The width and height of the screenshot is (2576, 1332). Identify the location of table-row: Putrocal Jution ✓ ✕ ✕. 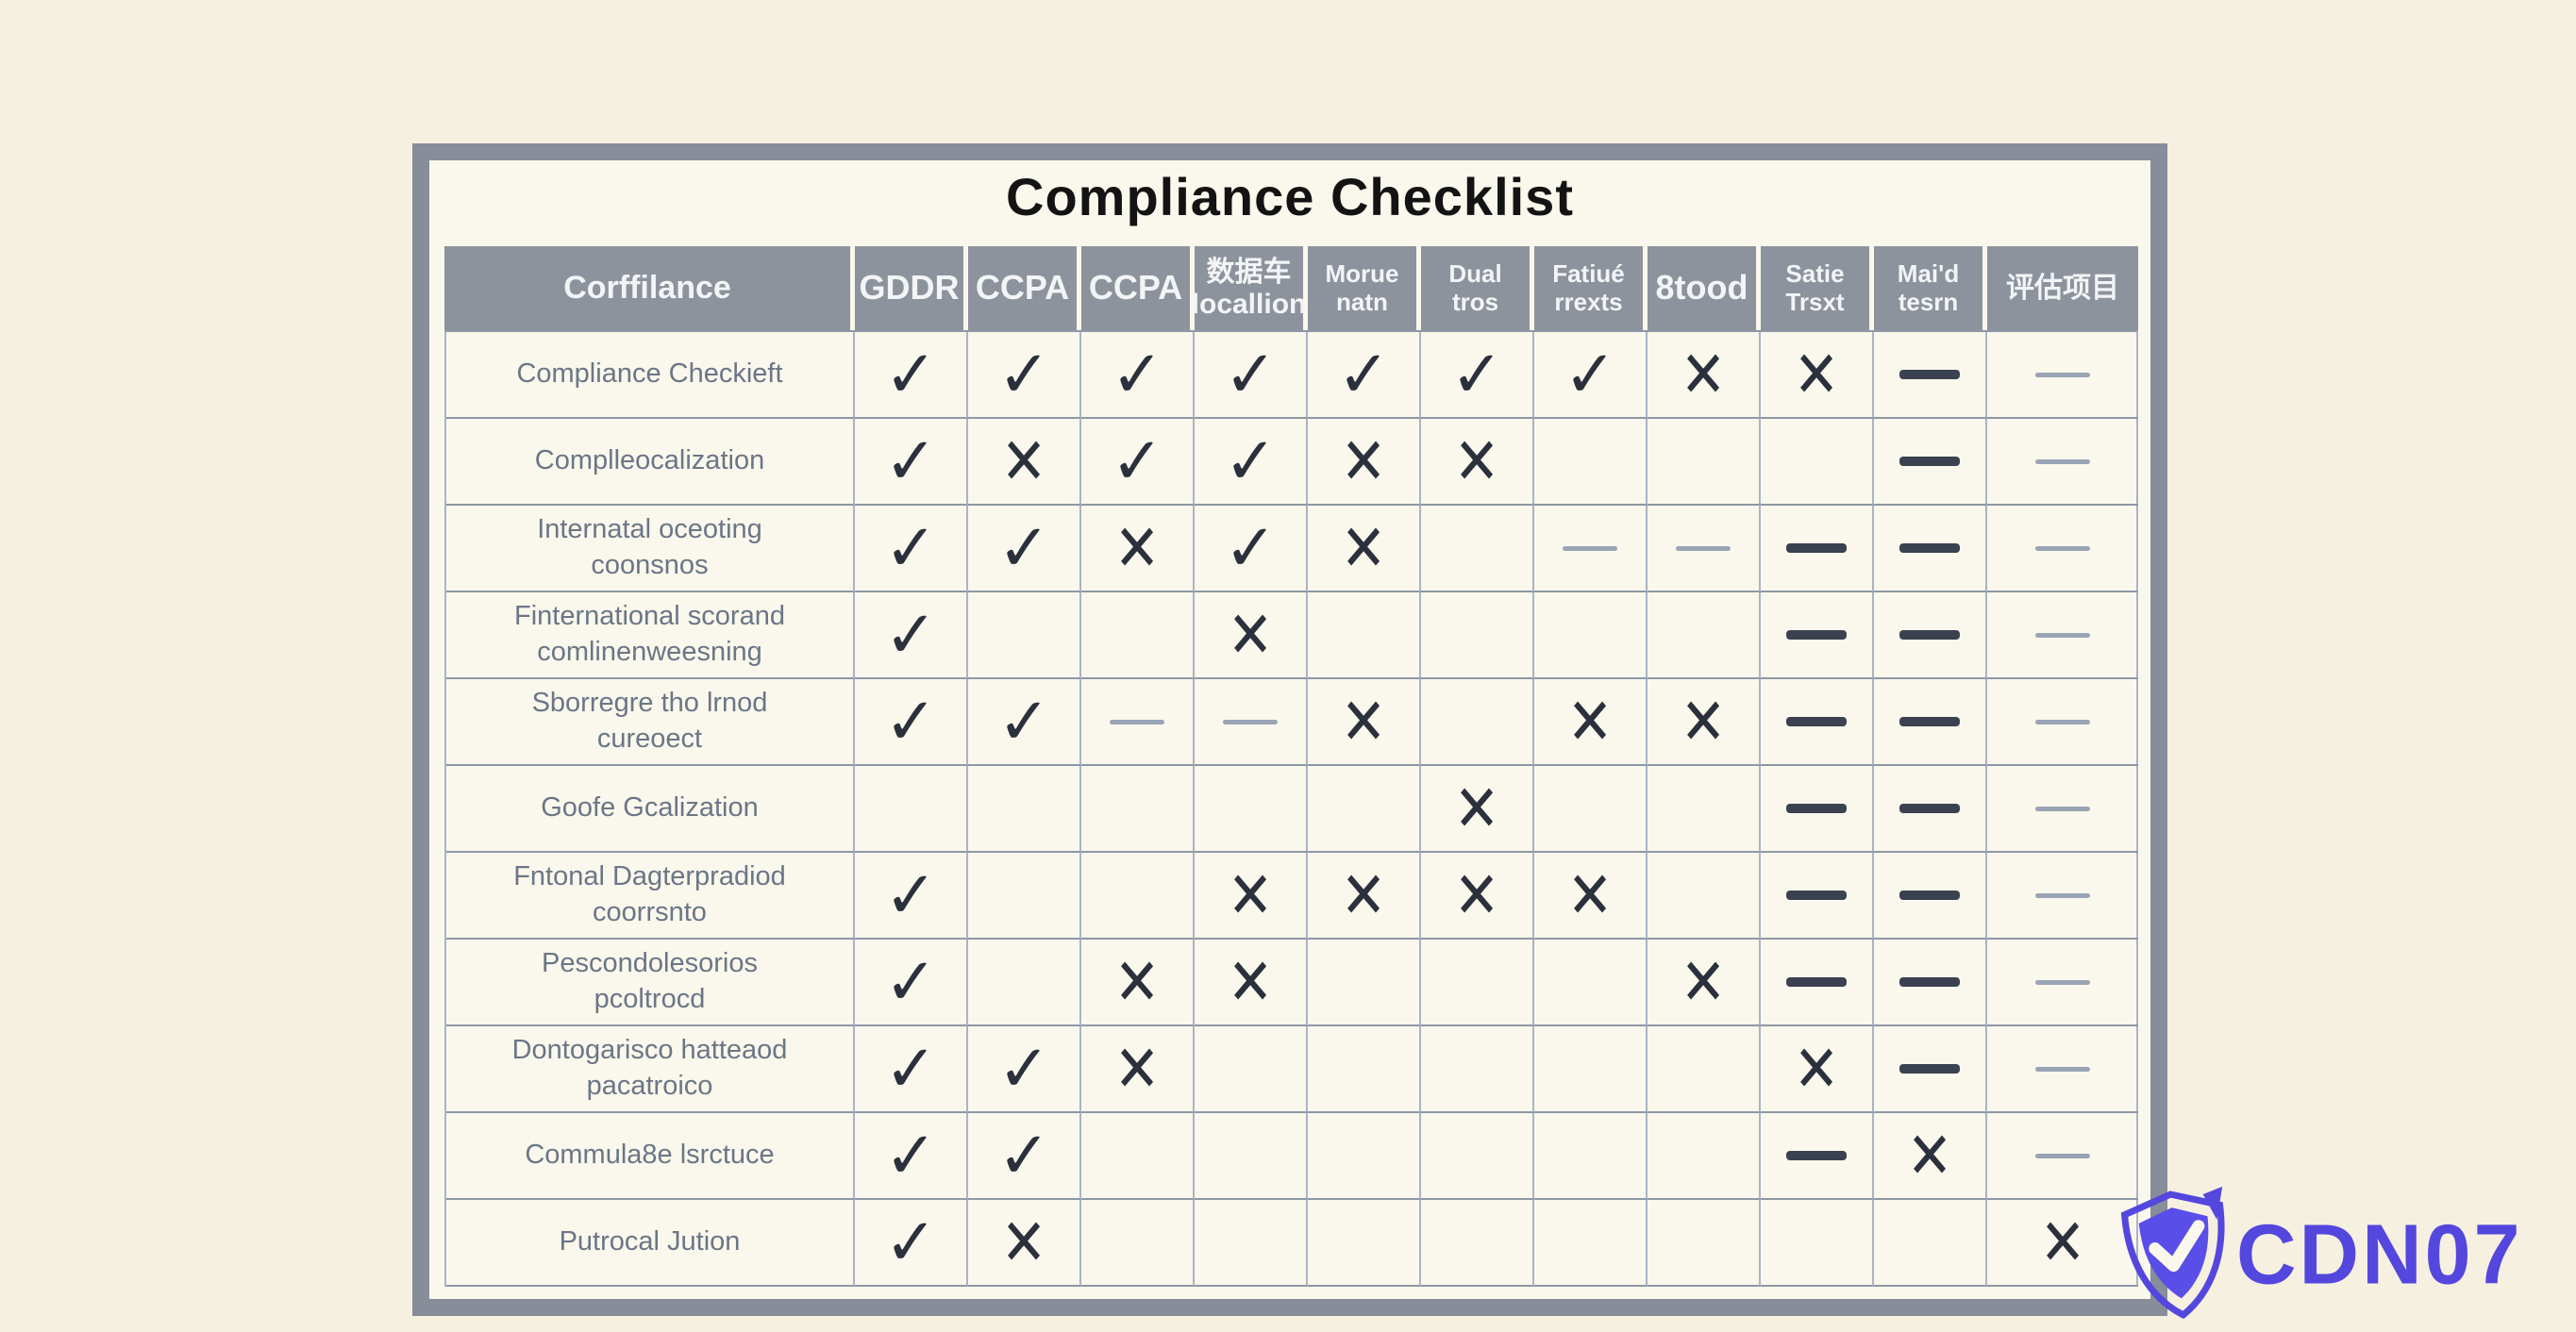
(1292, 1243).